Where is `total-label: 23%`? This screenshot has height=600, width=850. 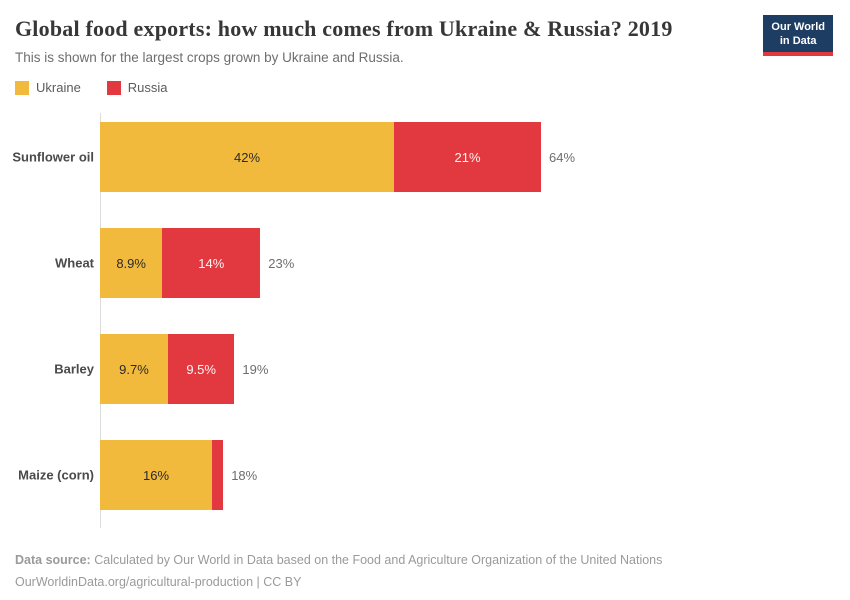 total-label: 23% is located at coordinates (281, 263).